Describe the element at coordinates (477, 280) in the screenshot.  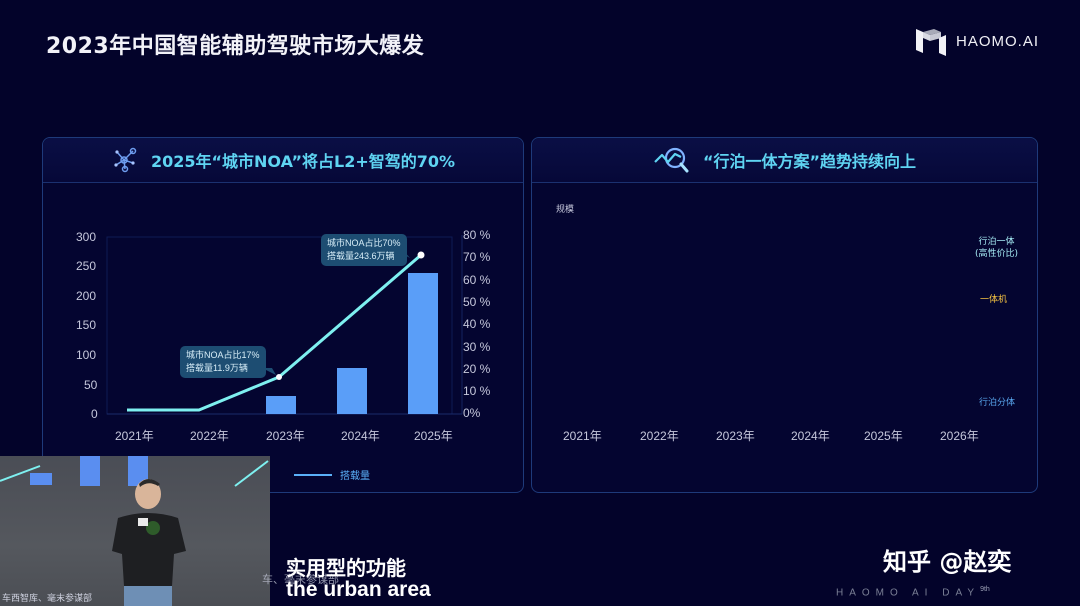
I see `y2-tick: 60 %` at that location.